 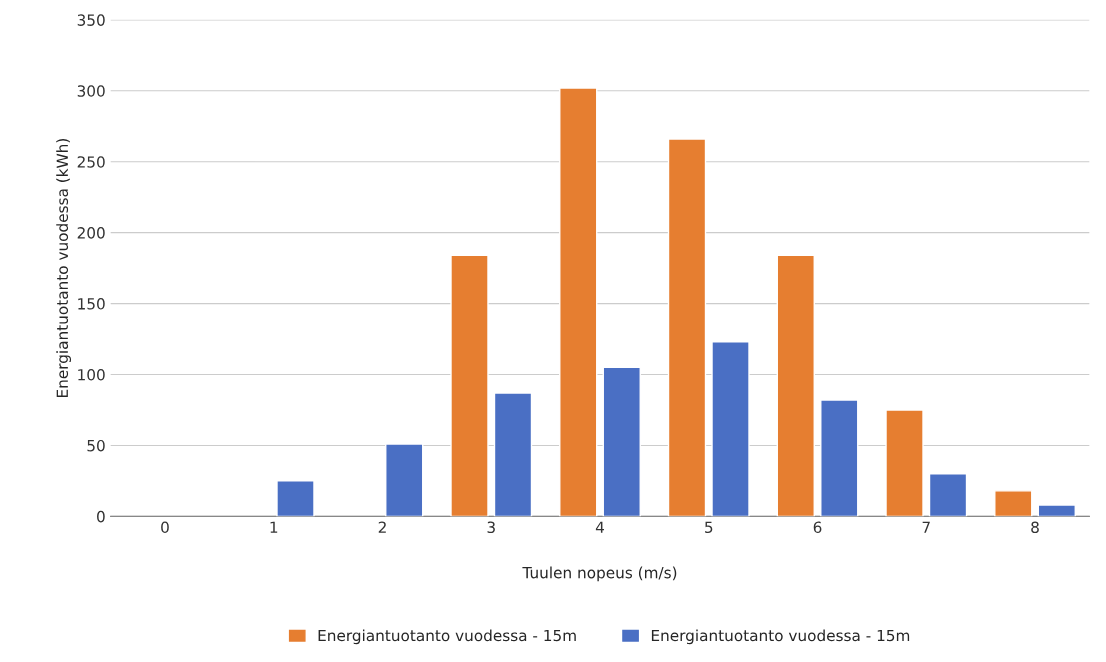 I want to click on x-tick-label: 5, so click(x=709, y=527).